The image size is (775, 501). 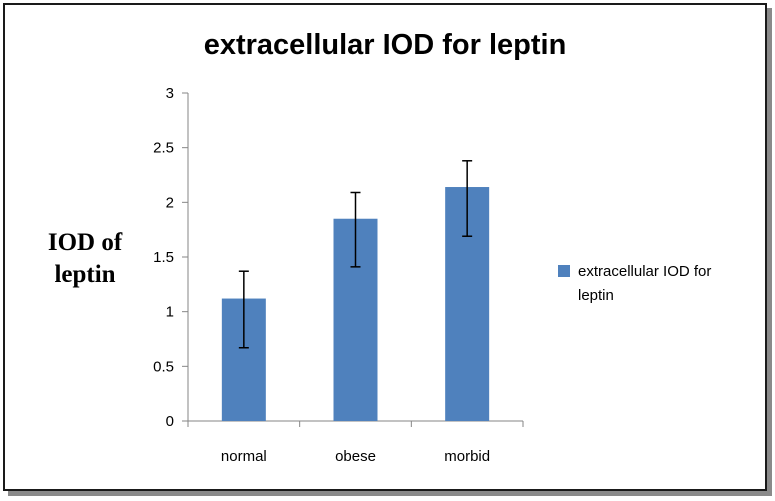 I want to click on y-tick-label: 1, so click(x=170, y=312).